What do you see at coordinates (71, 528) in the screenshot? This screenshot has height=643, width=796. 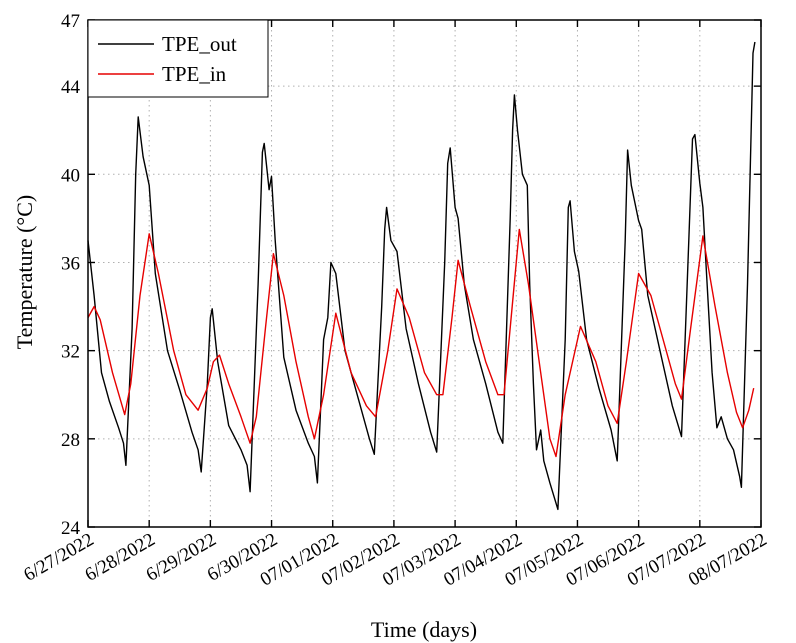 I see `y-tick-label: 24` at bounding box center [71, 528].